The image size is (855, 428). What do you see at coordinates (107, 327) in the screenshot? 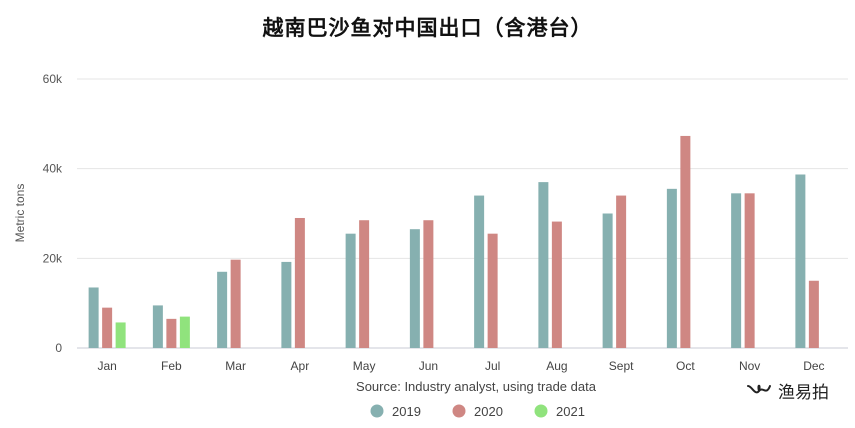
I see `bar-2020-jan` at bounding box center [107, 327].